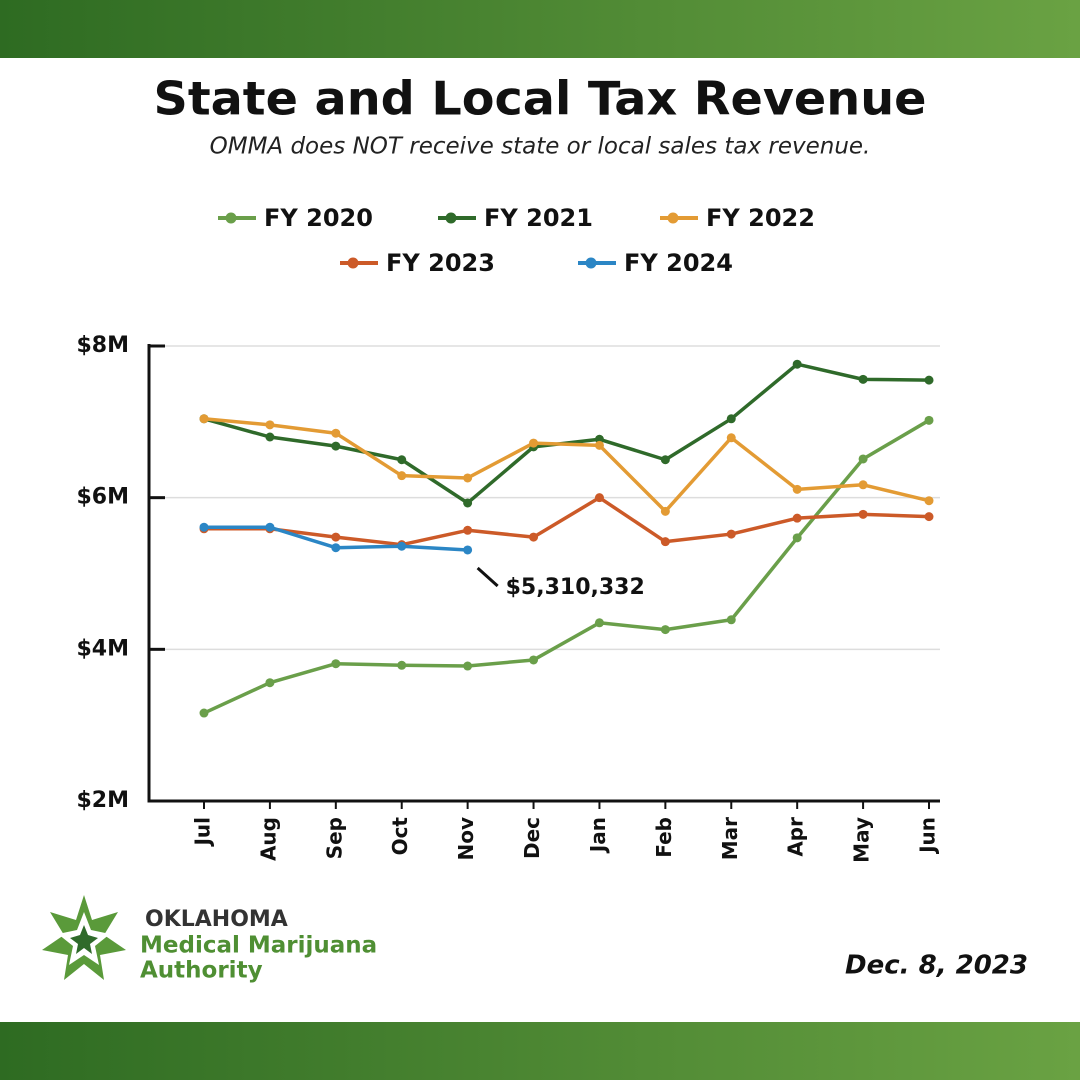 The height and width of the screenshot is (1080, 1080). What do you see at coordinates (102, 800) in the screenshot?
I see `y-tick-label: $2M` at bounding box center [102, 800].